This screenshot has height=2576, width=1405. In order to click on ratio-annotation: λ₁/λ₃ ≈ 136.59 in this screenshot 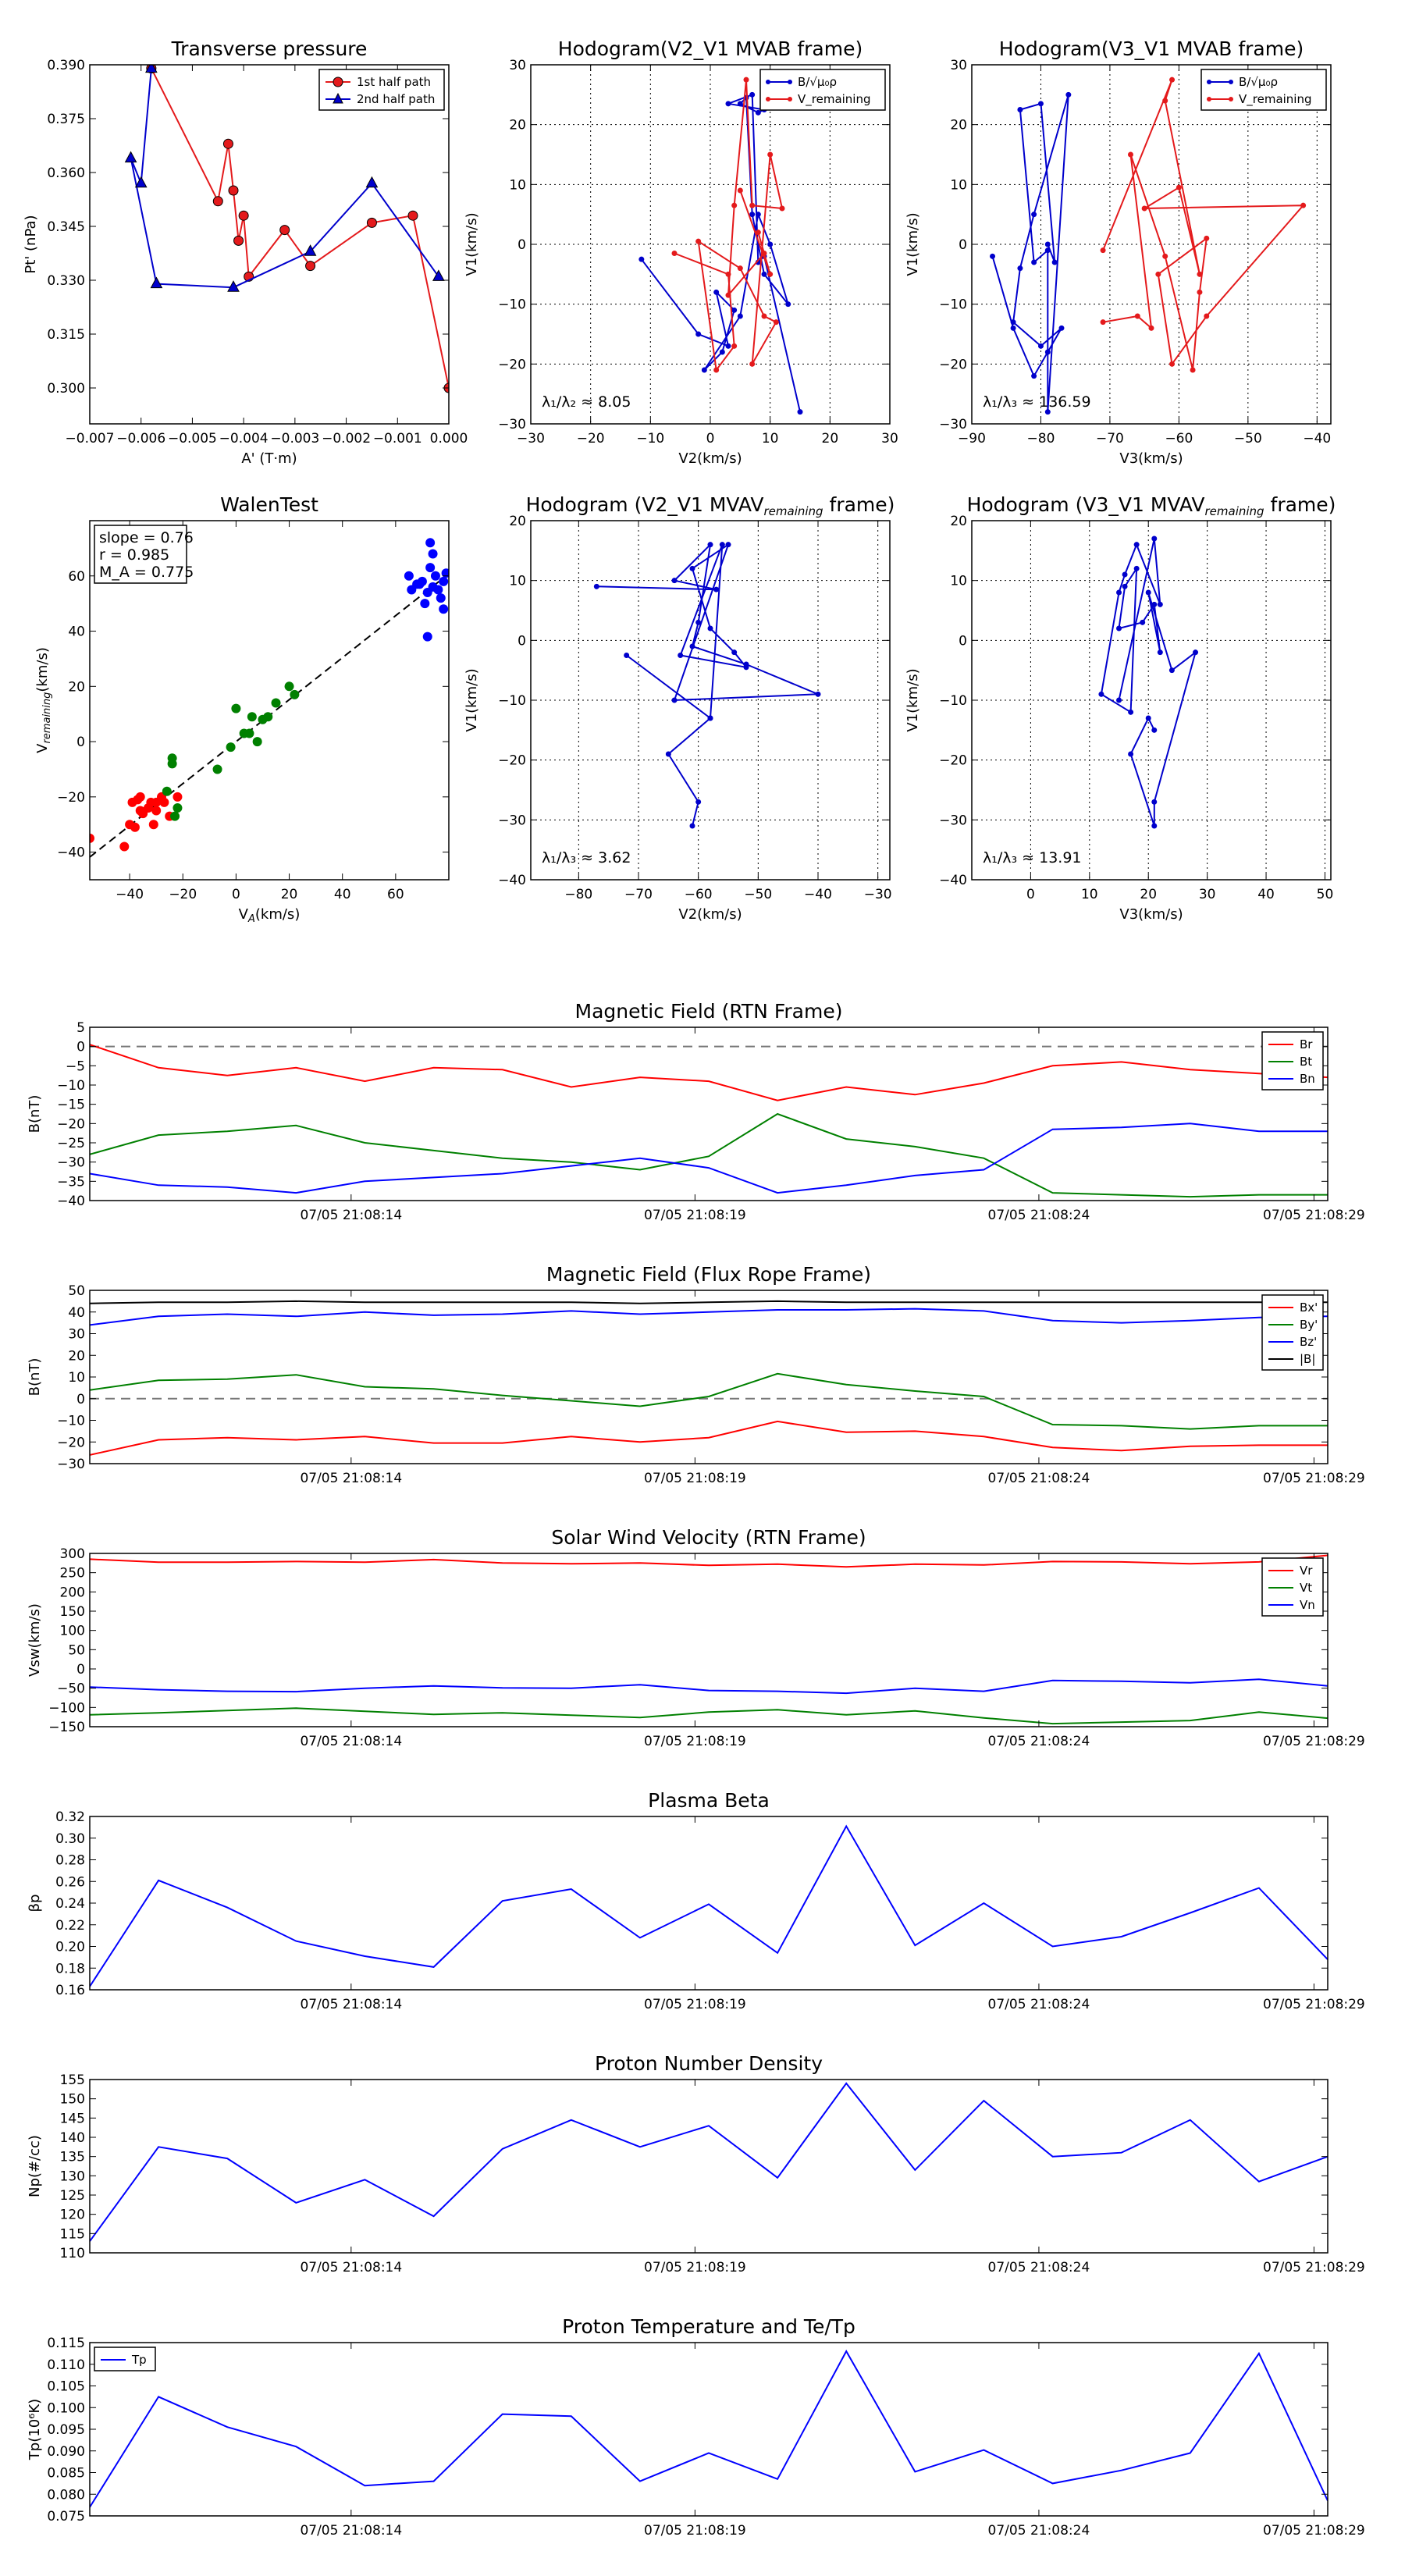, I will do `click(1037, 402)`.